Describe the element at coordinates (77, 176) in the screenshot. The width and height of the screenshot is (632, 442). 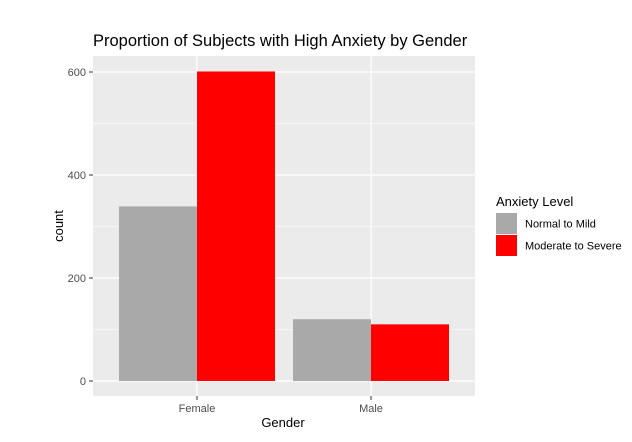
I see `y-tick-label: 400` at that location.